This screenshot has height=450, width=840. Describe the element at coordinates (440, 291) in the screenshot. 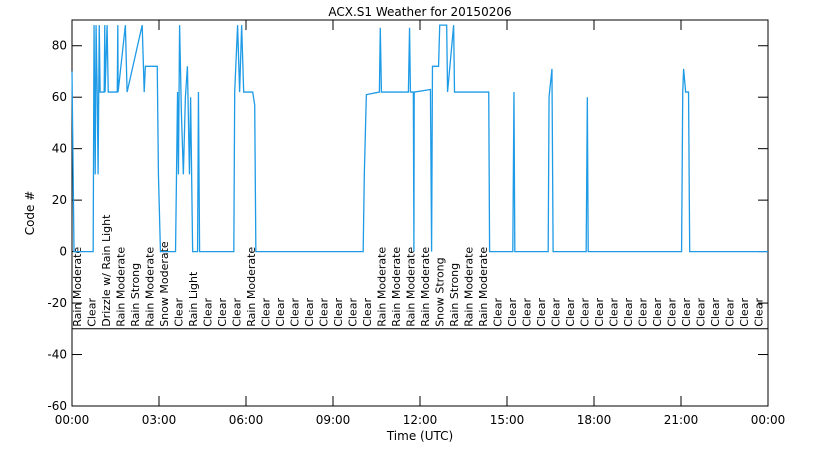

I see `annotation: Snow Strong` at that location.